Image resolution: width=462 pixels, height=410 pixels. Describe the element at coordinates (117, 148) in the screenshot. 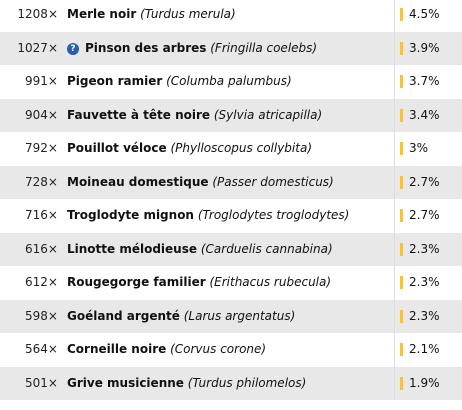

I see `species-name: Pouillot véloce` at that location.